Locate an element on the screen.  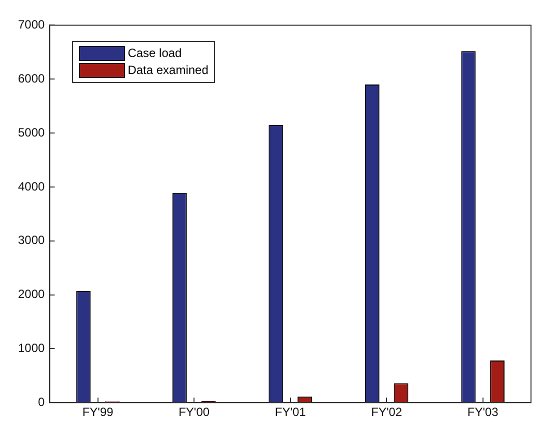
x-tick-label: FY'00 is located at coordinates (194, 412).